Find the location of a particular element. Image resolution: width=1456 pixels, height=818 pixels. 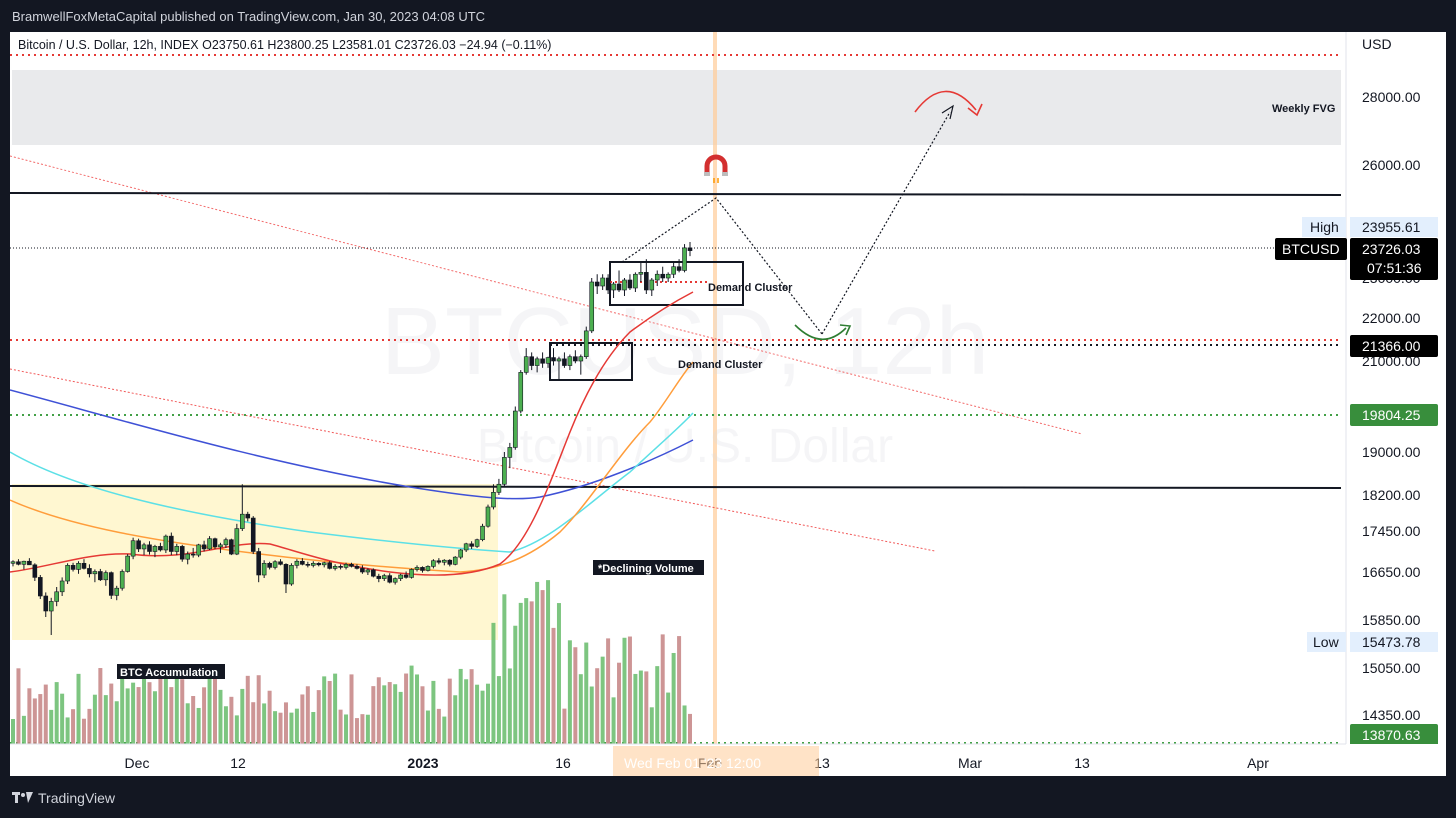

level-21366-value: 21366.00 is located at coordinates (1391, 346).